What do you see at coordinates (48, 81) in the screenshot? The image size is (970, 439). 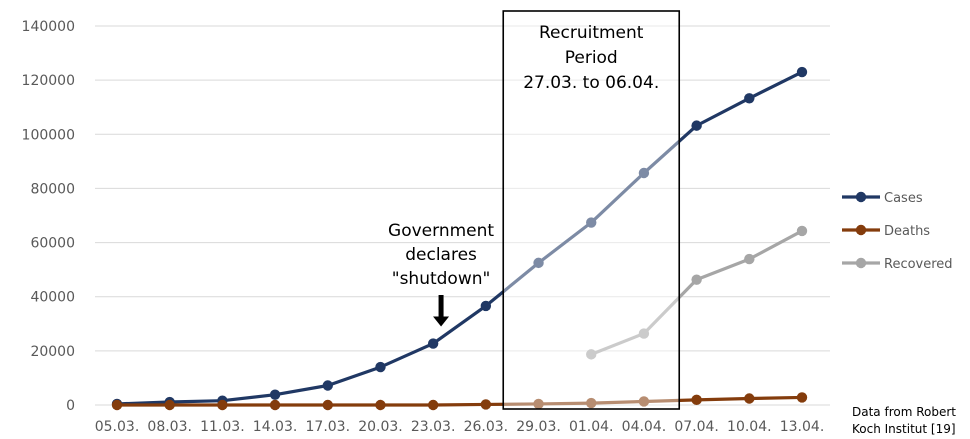 I see `y-tick-label: 120000` at bounding box center [48, 81].